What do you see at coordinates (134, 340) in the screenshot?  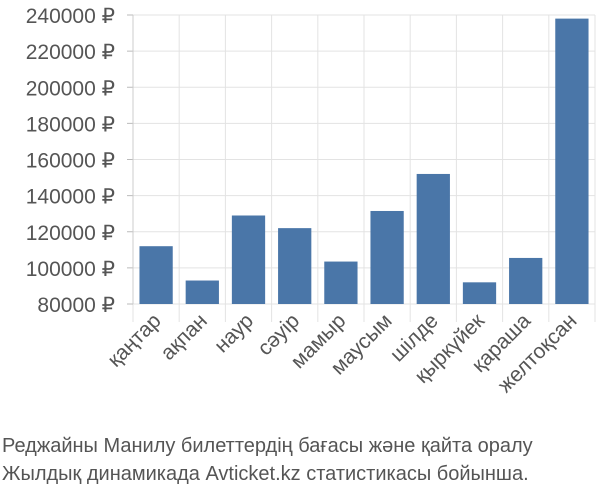 I see `x-tick-label: қаңтар` at bounding box center [134, 340].